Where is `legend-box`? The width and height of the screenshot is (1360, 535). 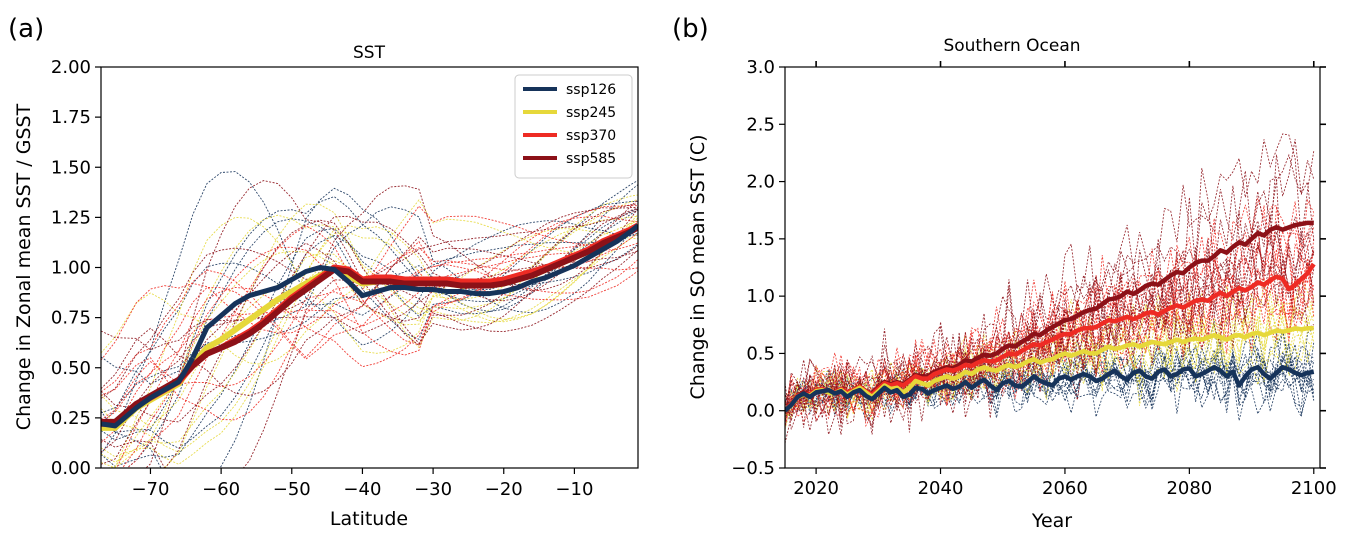 legend-box is located at coordinates (573, 126).